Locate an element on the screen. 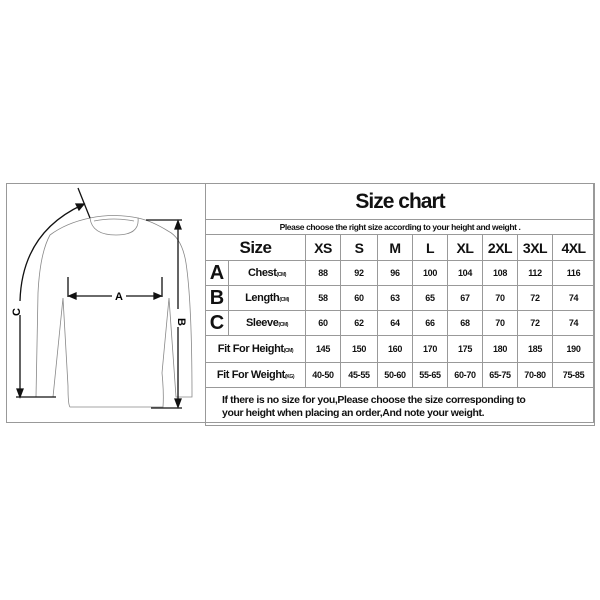  cell: 96 is located at coordinates (395, 273).